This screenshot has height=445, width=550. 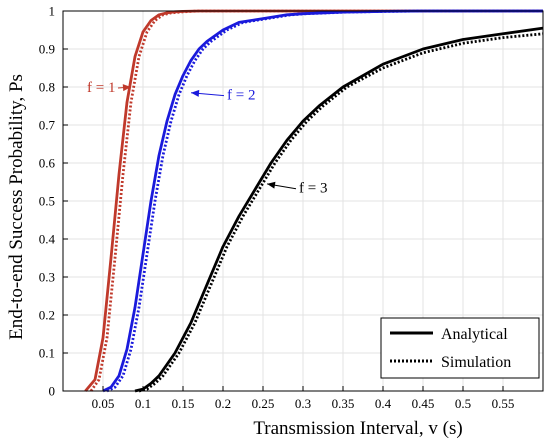 What do you see at coordinates (47, 315) in the screenshot?
I see `y-tick-label: 0.2` at bounding box center [47, 315].